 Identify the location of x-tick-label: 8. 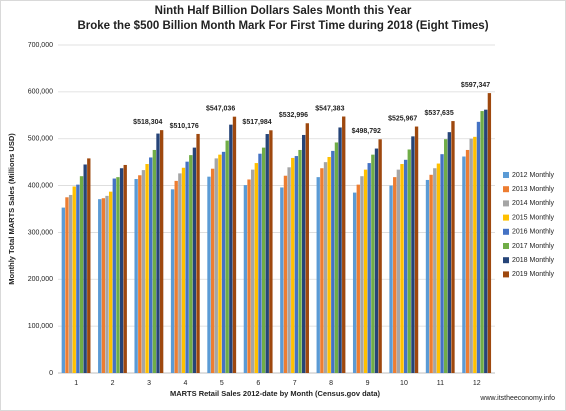
(331, 383).